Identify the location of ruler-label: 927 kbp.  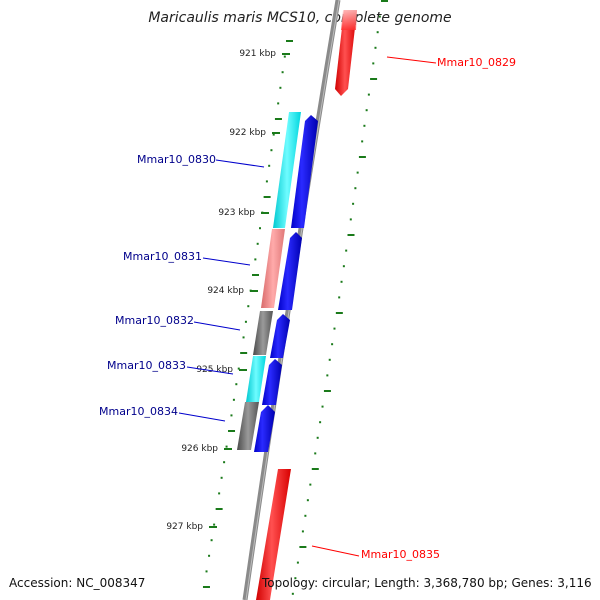
(184, 527).